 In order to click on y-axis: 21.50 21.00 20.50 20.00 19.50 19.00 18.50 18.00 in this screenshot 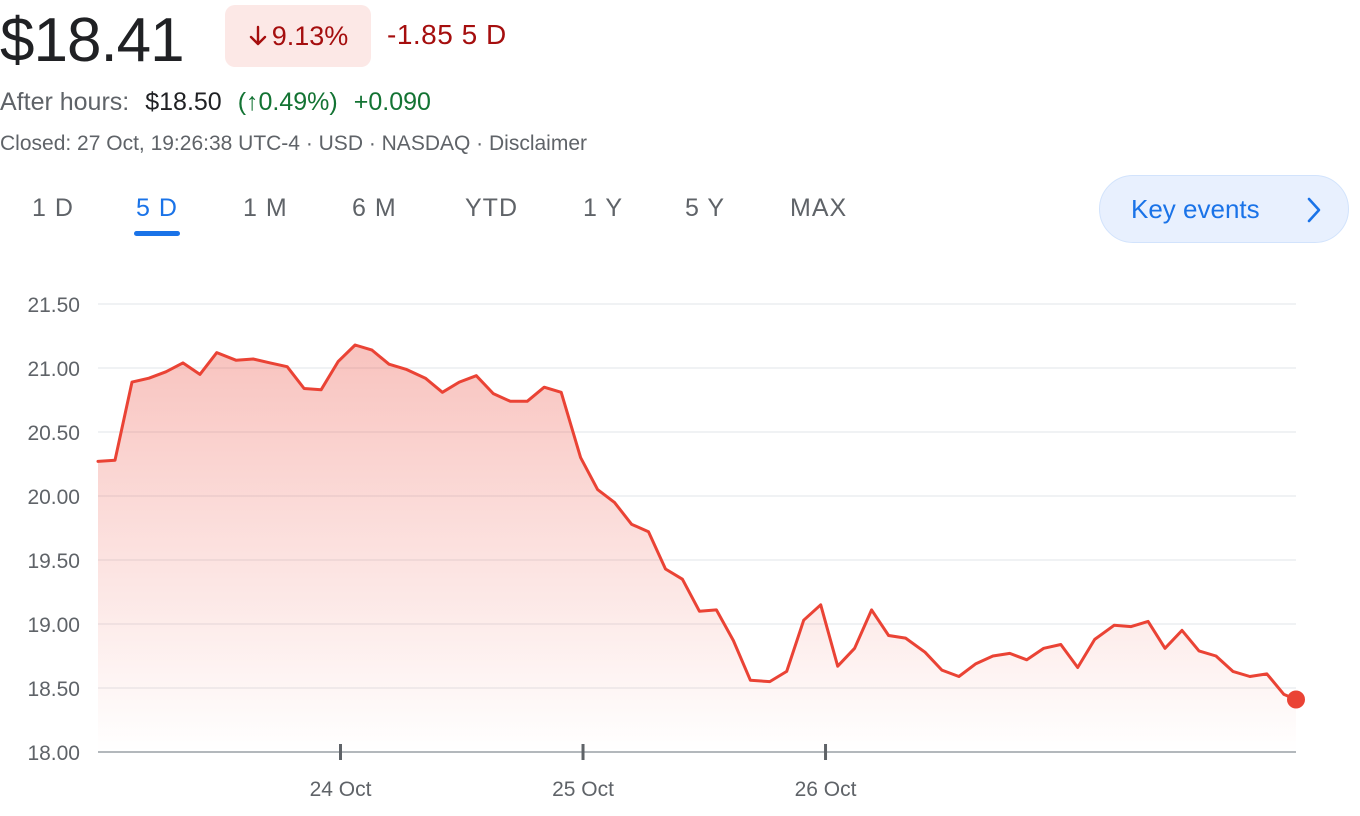, I will do `click(53, 529)`.